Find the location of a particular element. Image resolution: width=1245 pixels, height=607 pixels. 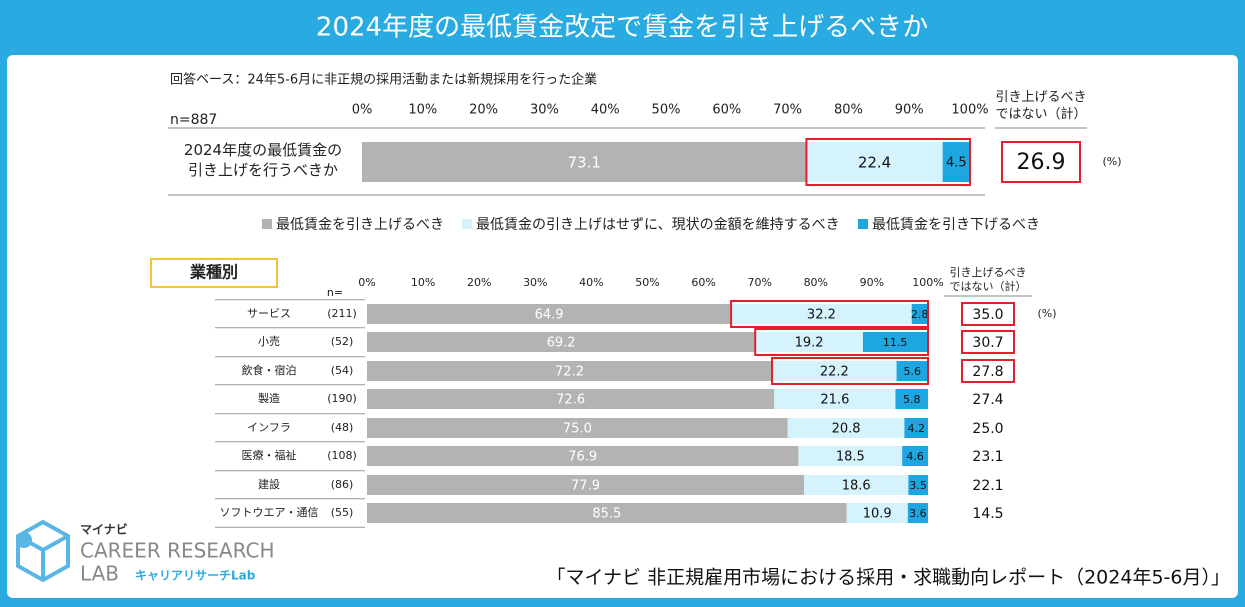

n-value: (108) is located at coordinates (342, 455).